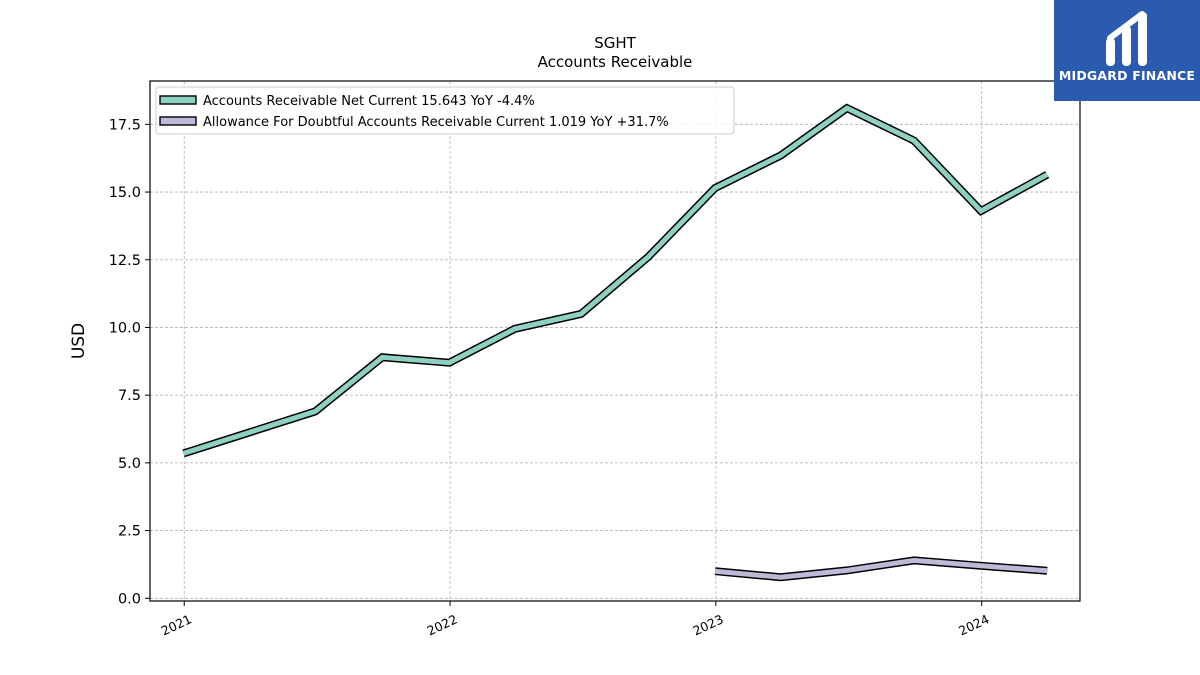  Describe the element at coordinates (79, 341) in the screenshot. I see `y-axis-label: USD` at that location.